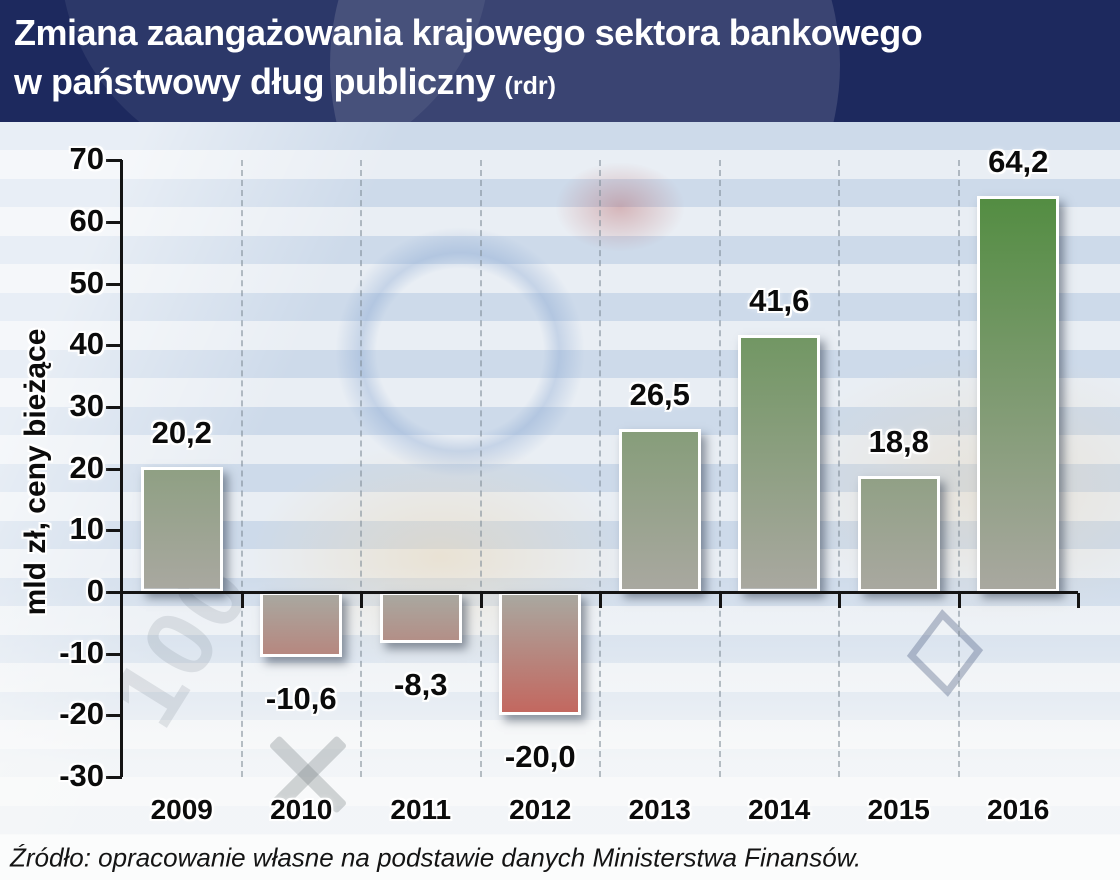 This screenshot has width=1120, height=880. Describe the element at coordinates (181, 529) in the screenshot. I see `bar-2009` at that location.